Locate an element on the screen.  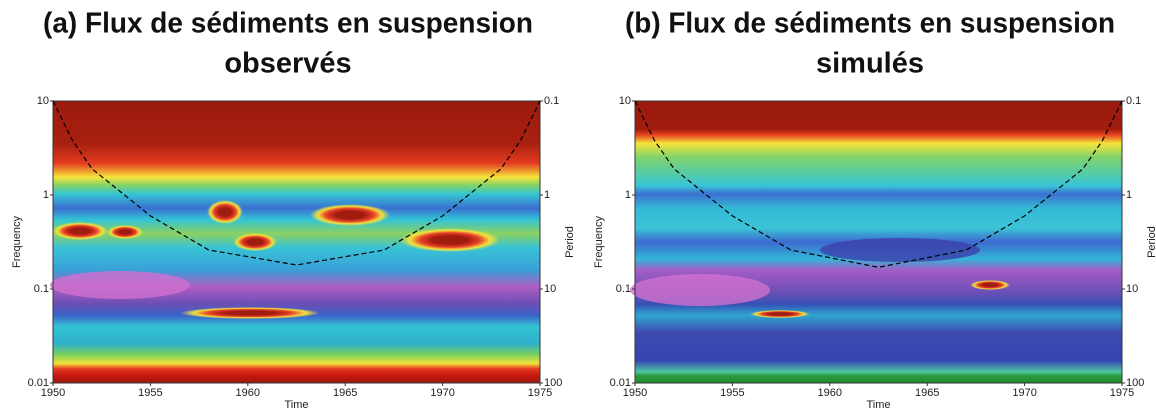
chart-title: observés is located at coordinates (287, 64).